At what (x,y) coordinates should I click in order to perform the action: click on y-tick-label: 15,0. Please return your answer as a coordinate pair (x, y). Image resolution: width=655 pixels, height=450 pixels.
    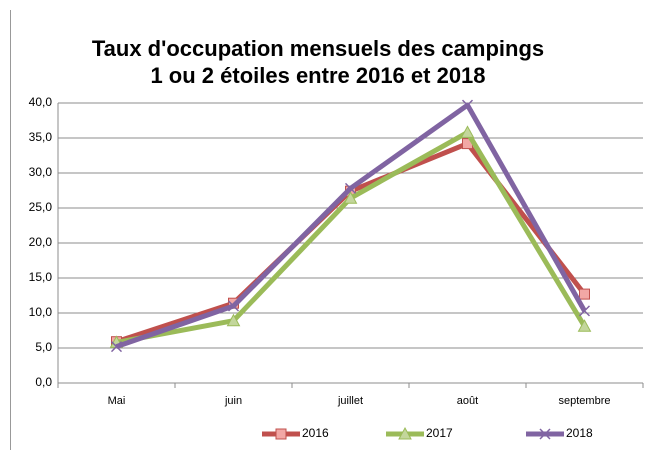
    Looking at the image, I should click on (41, 277).